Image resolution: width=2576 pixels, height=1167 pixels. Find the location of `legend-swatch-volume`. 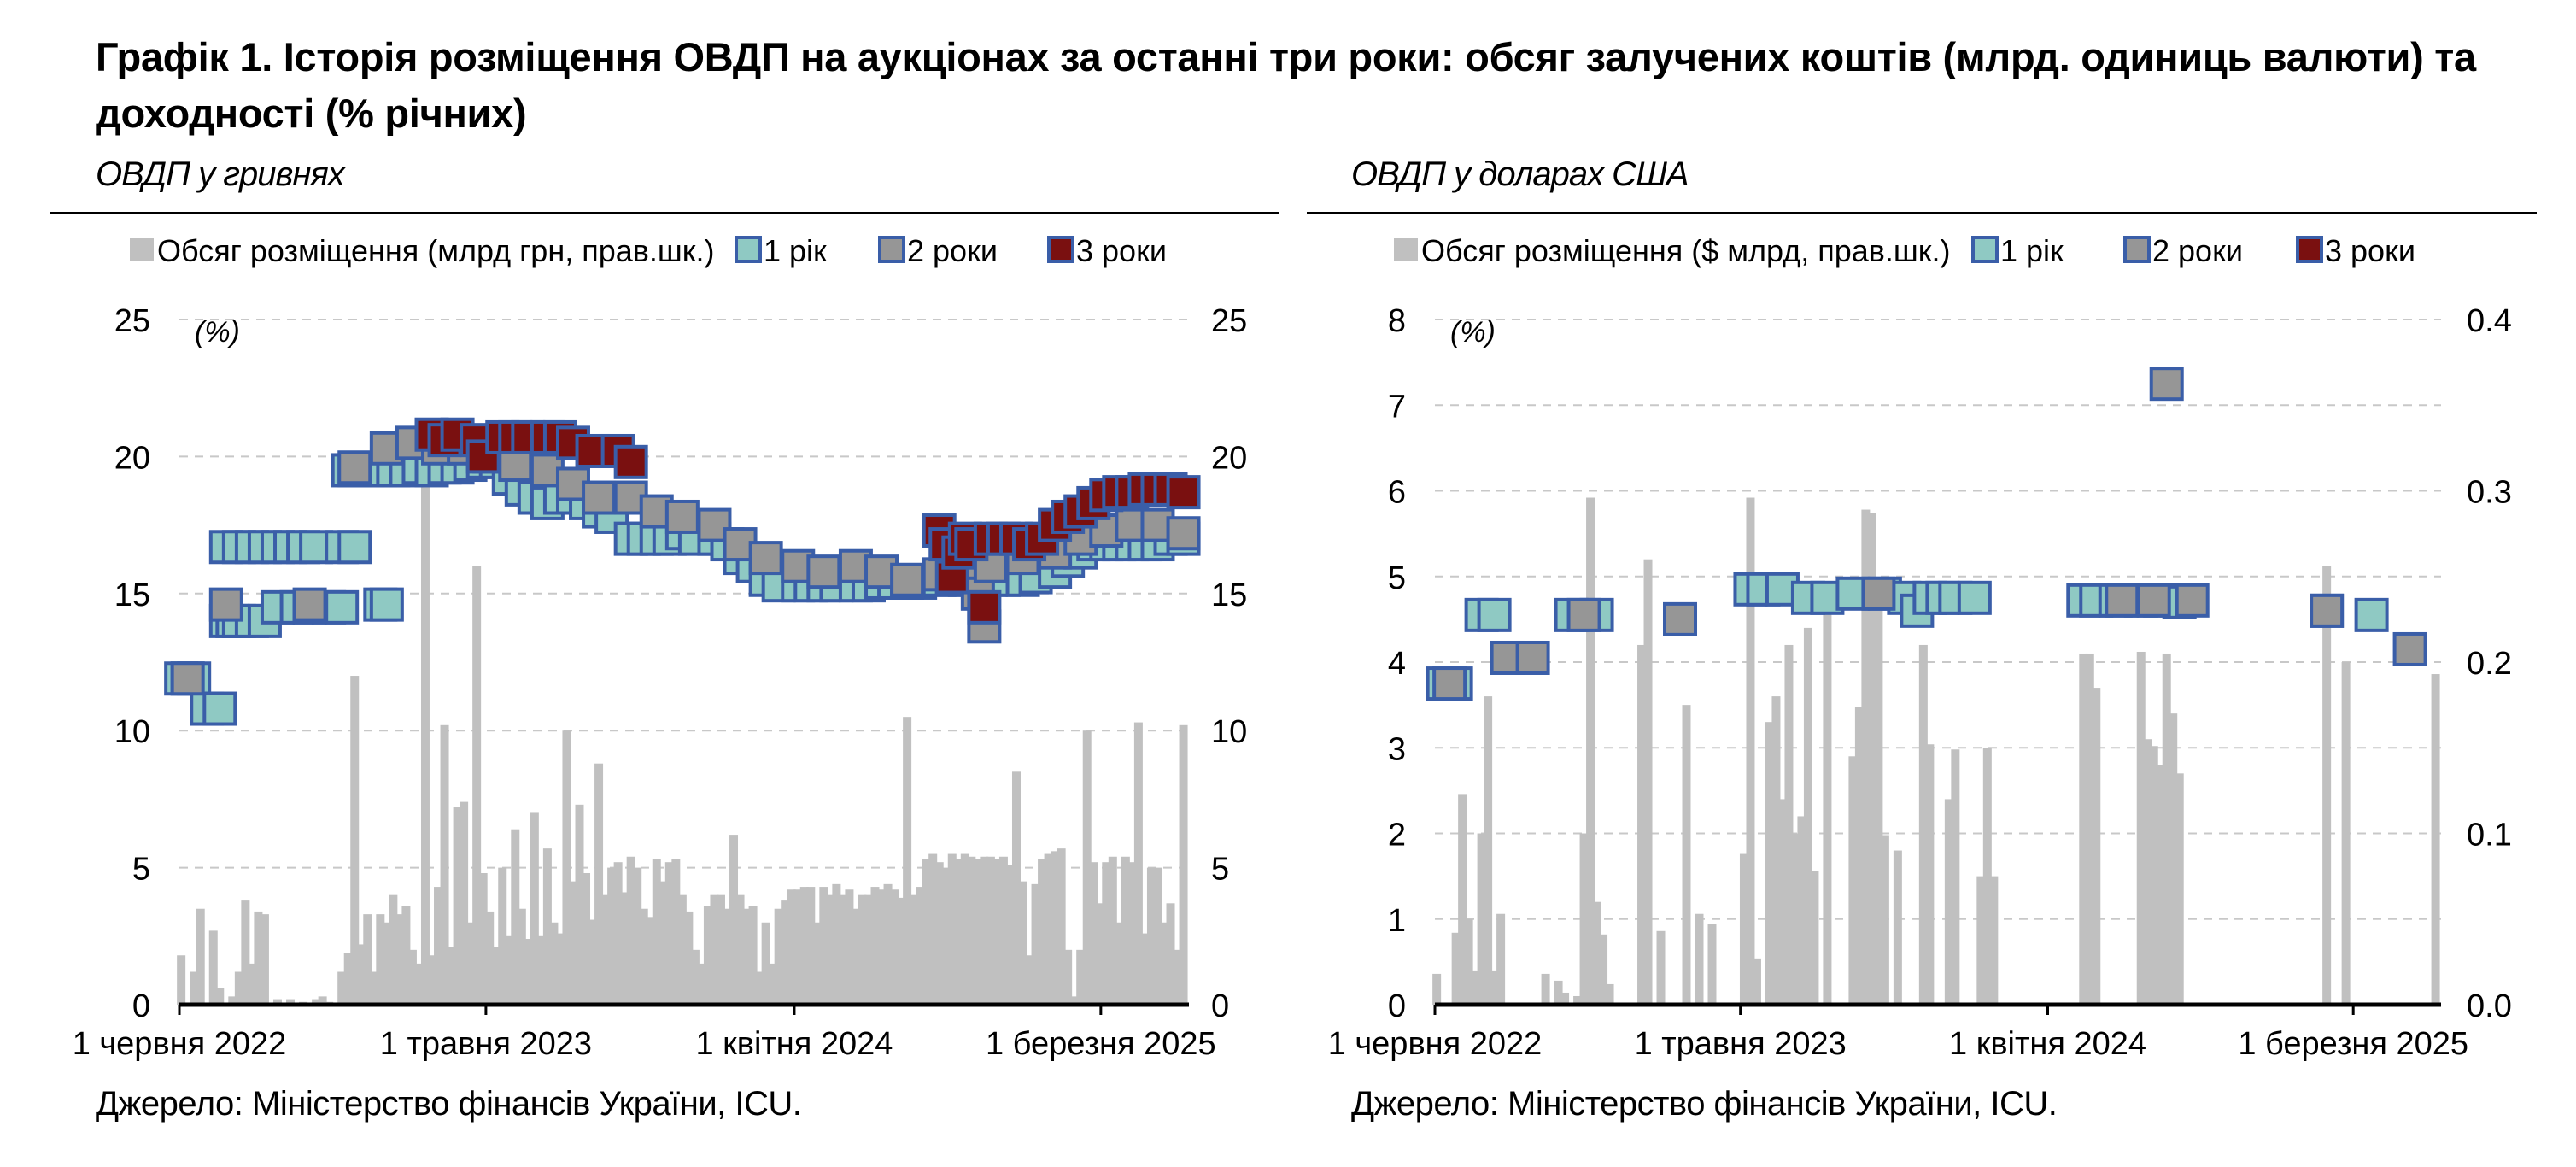

legend-swatch-volume is located at coordinates (142, 249).